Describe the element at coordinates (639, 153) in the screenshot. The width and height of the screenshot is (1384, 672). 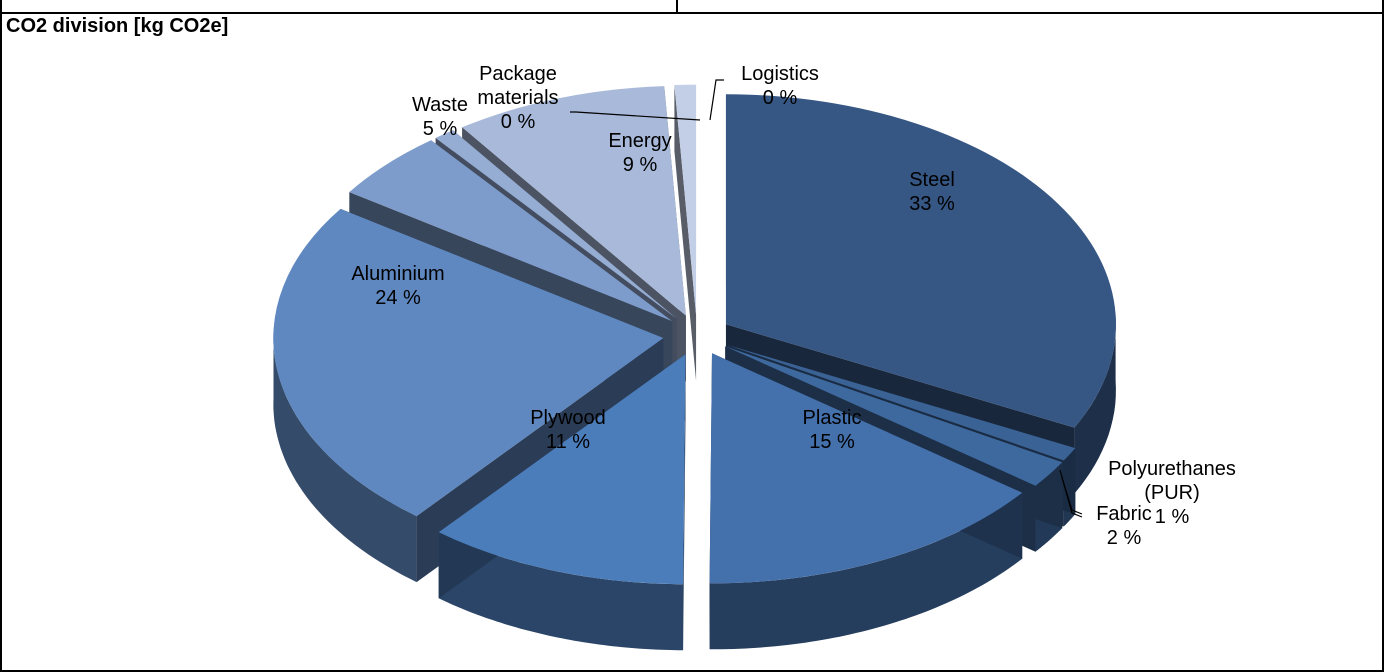
I see `slice-energy-label: Energy 9 %` at that location.